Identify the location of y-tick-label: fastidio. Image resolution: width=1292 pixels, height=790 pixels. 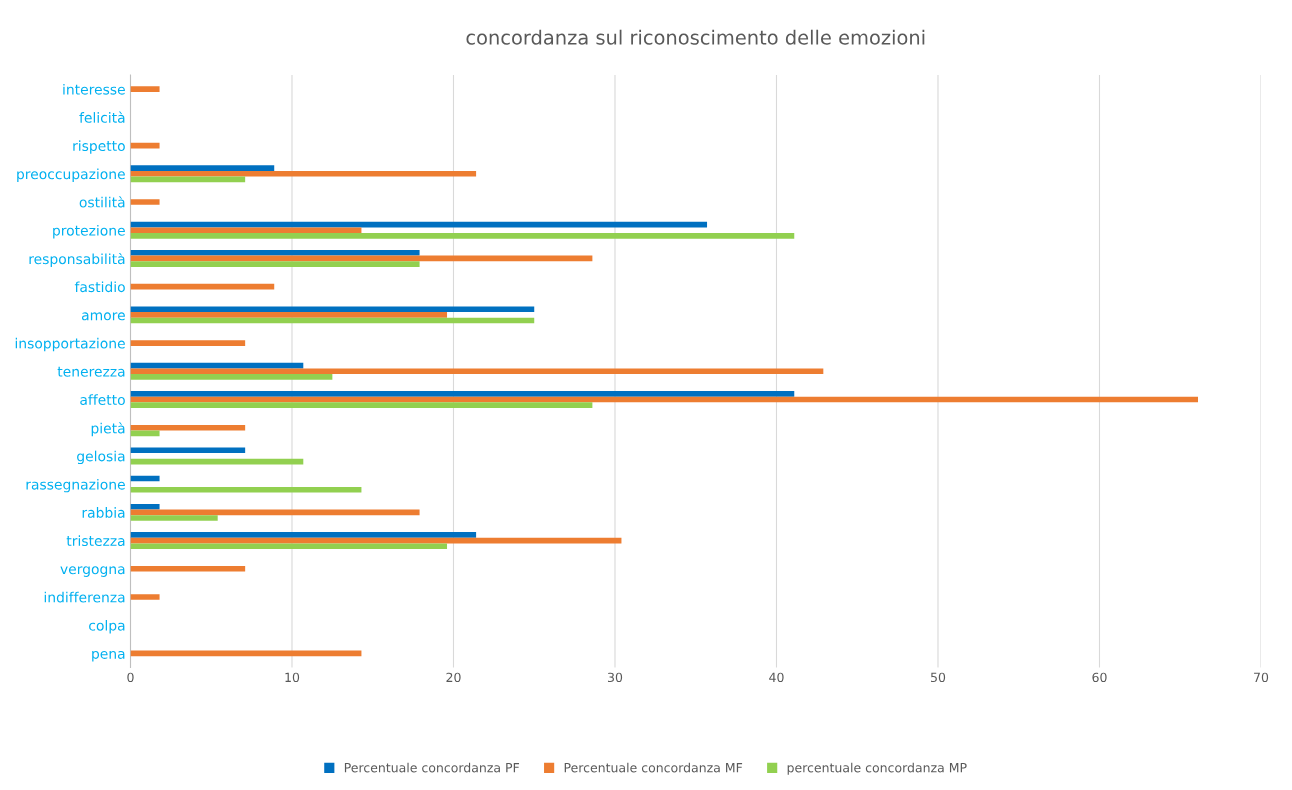
(99, 287).